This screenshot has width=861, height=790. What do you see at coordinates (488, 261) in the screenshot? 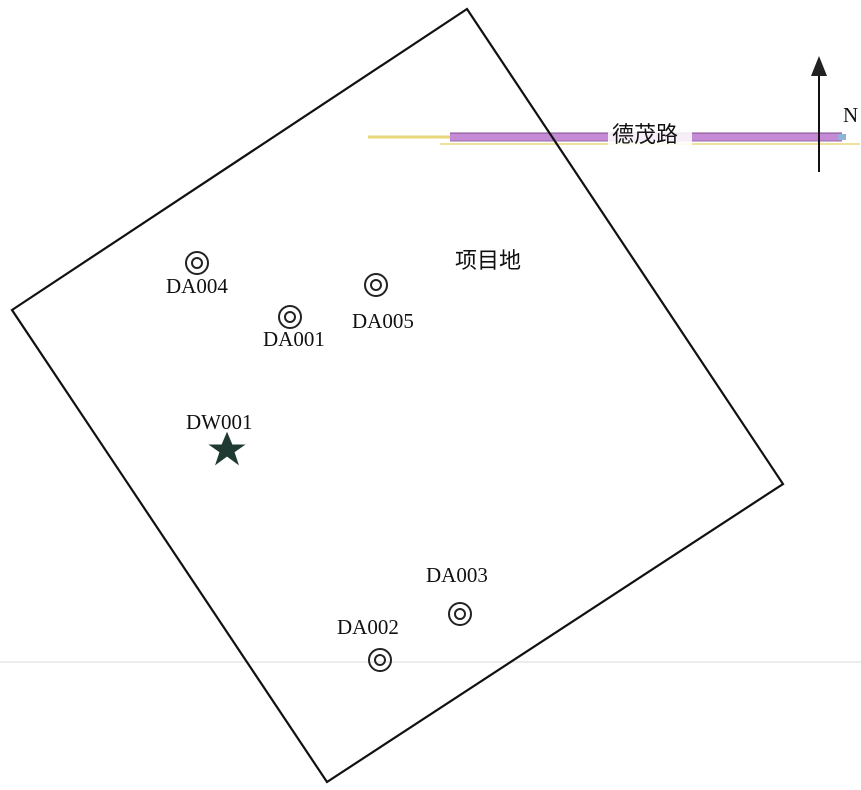
I see `site-label: 项目地` at bounding box center [488, 261].